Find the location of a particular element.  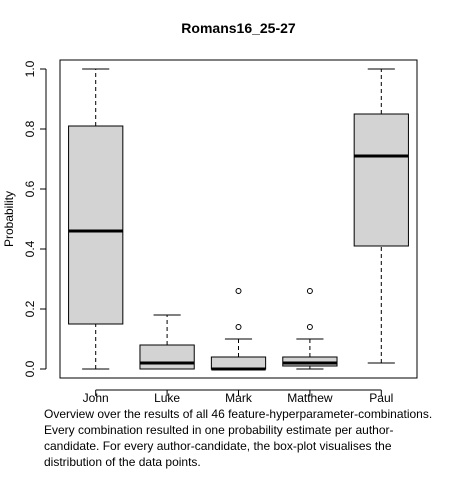

y-tick-label: 0.6 is located at coordinates (30, 188).